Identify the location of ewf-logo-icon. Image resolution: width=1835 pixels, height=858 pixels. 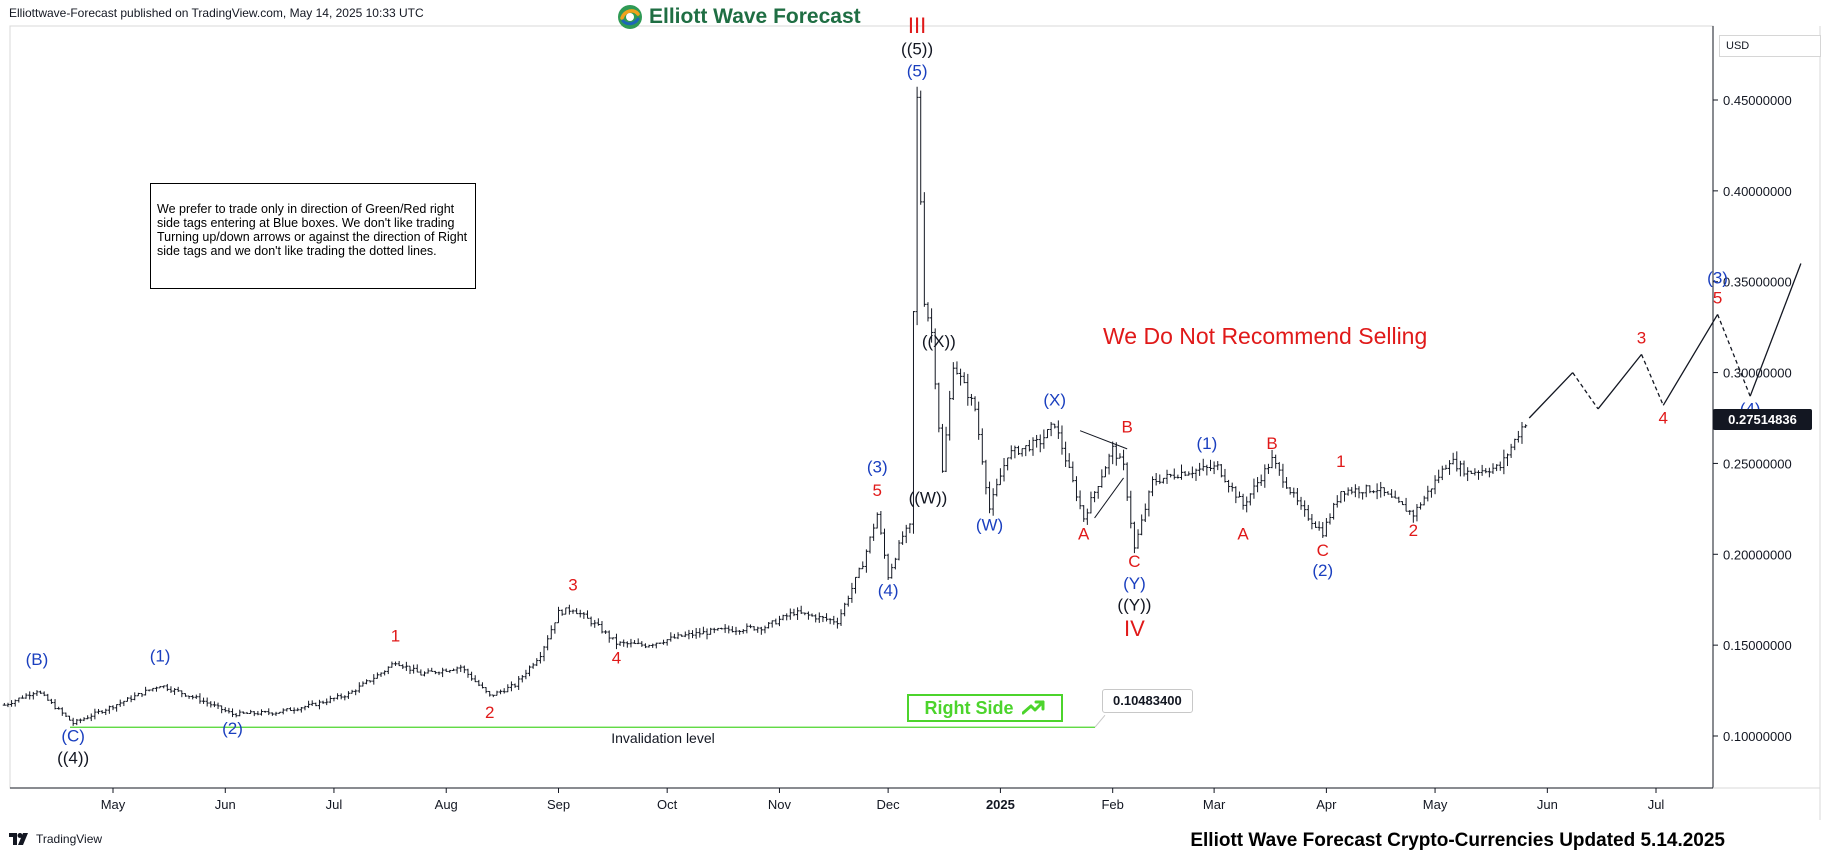
(630, 17).